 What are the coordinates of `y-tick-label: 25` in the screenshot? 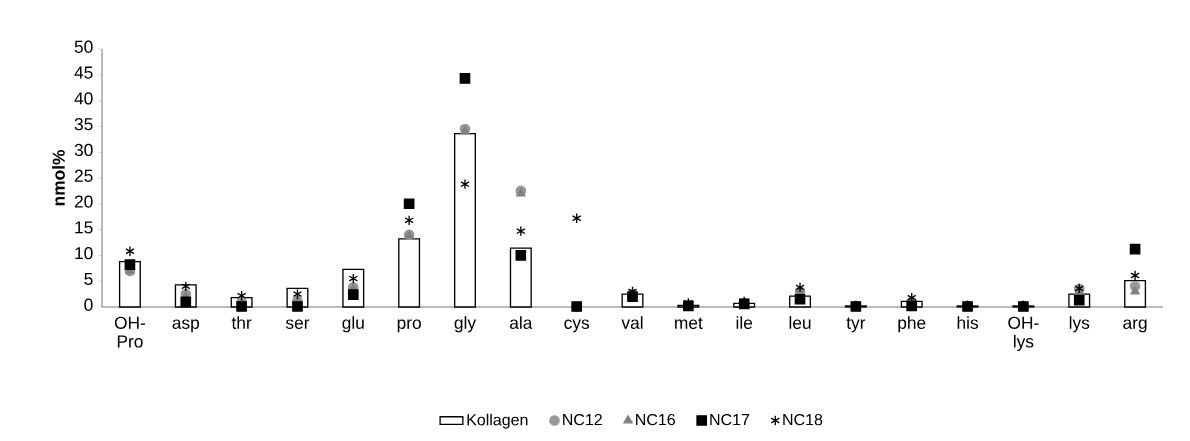 It's located at (83, 175).